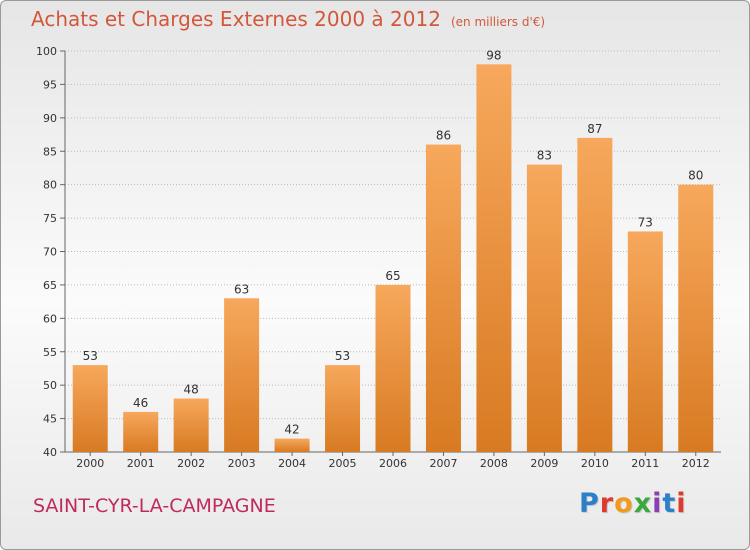 The height and width of the screenshot is (550, 750). I want to click on bar-2012, so click(696, 318).